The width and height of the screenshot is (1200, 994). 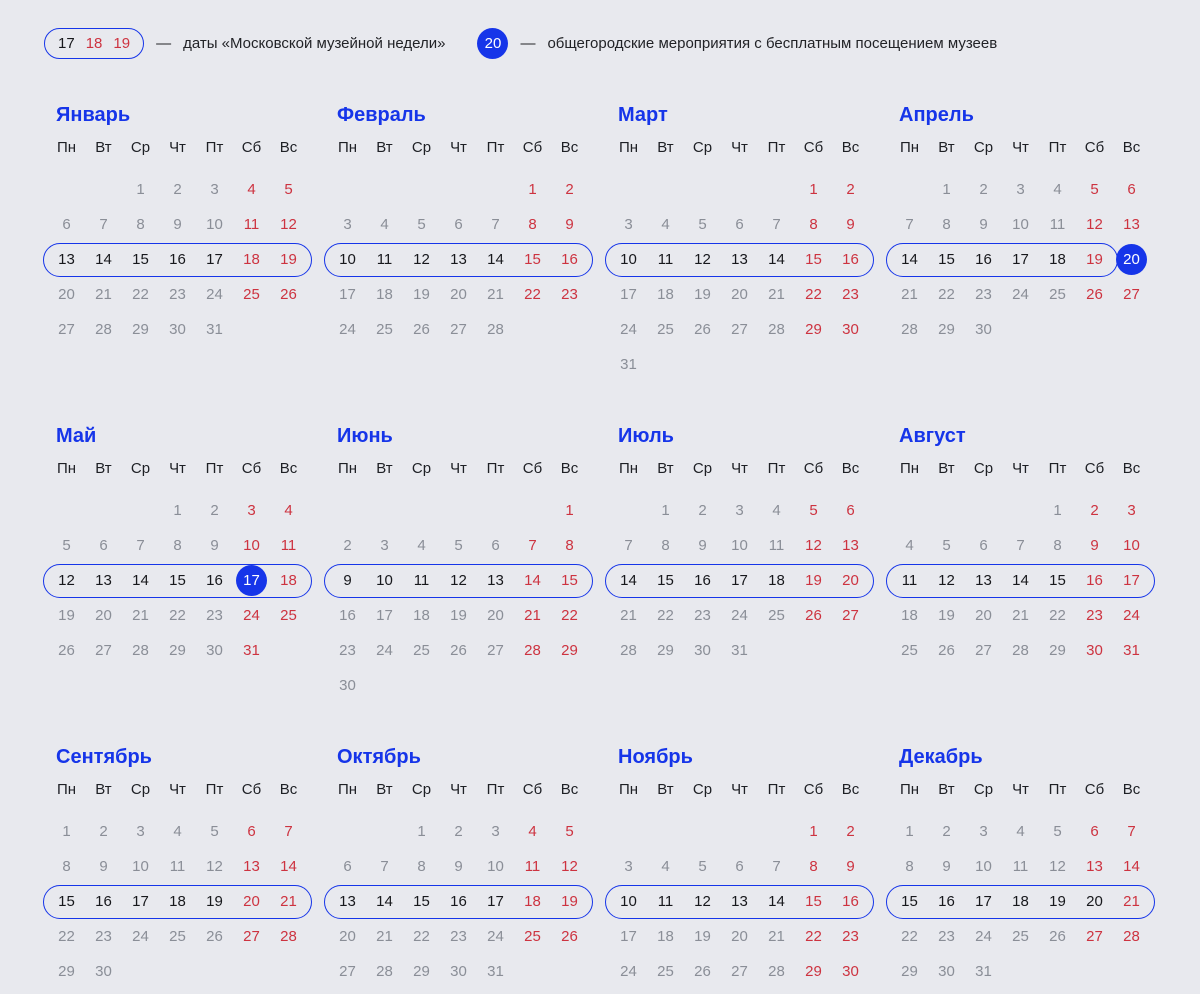 I want to click on day-cell: 30, so click(x=103, y=971).